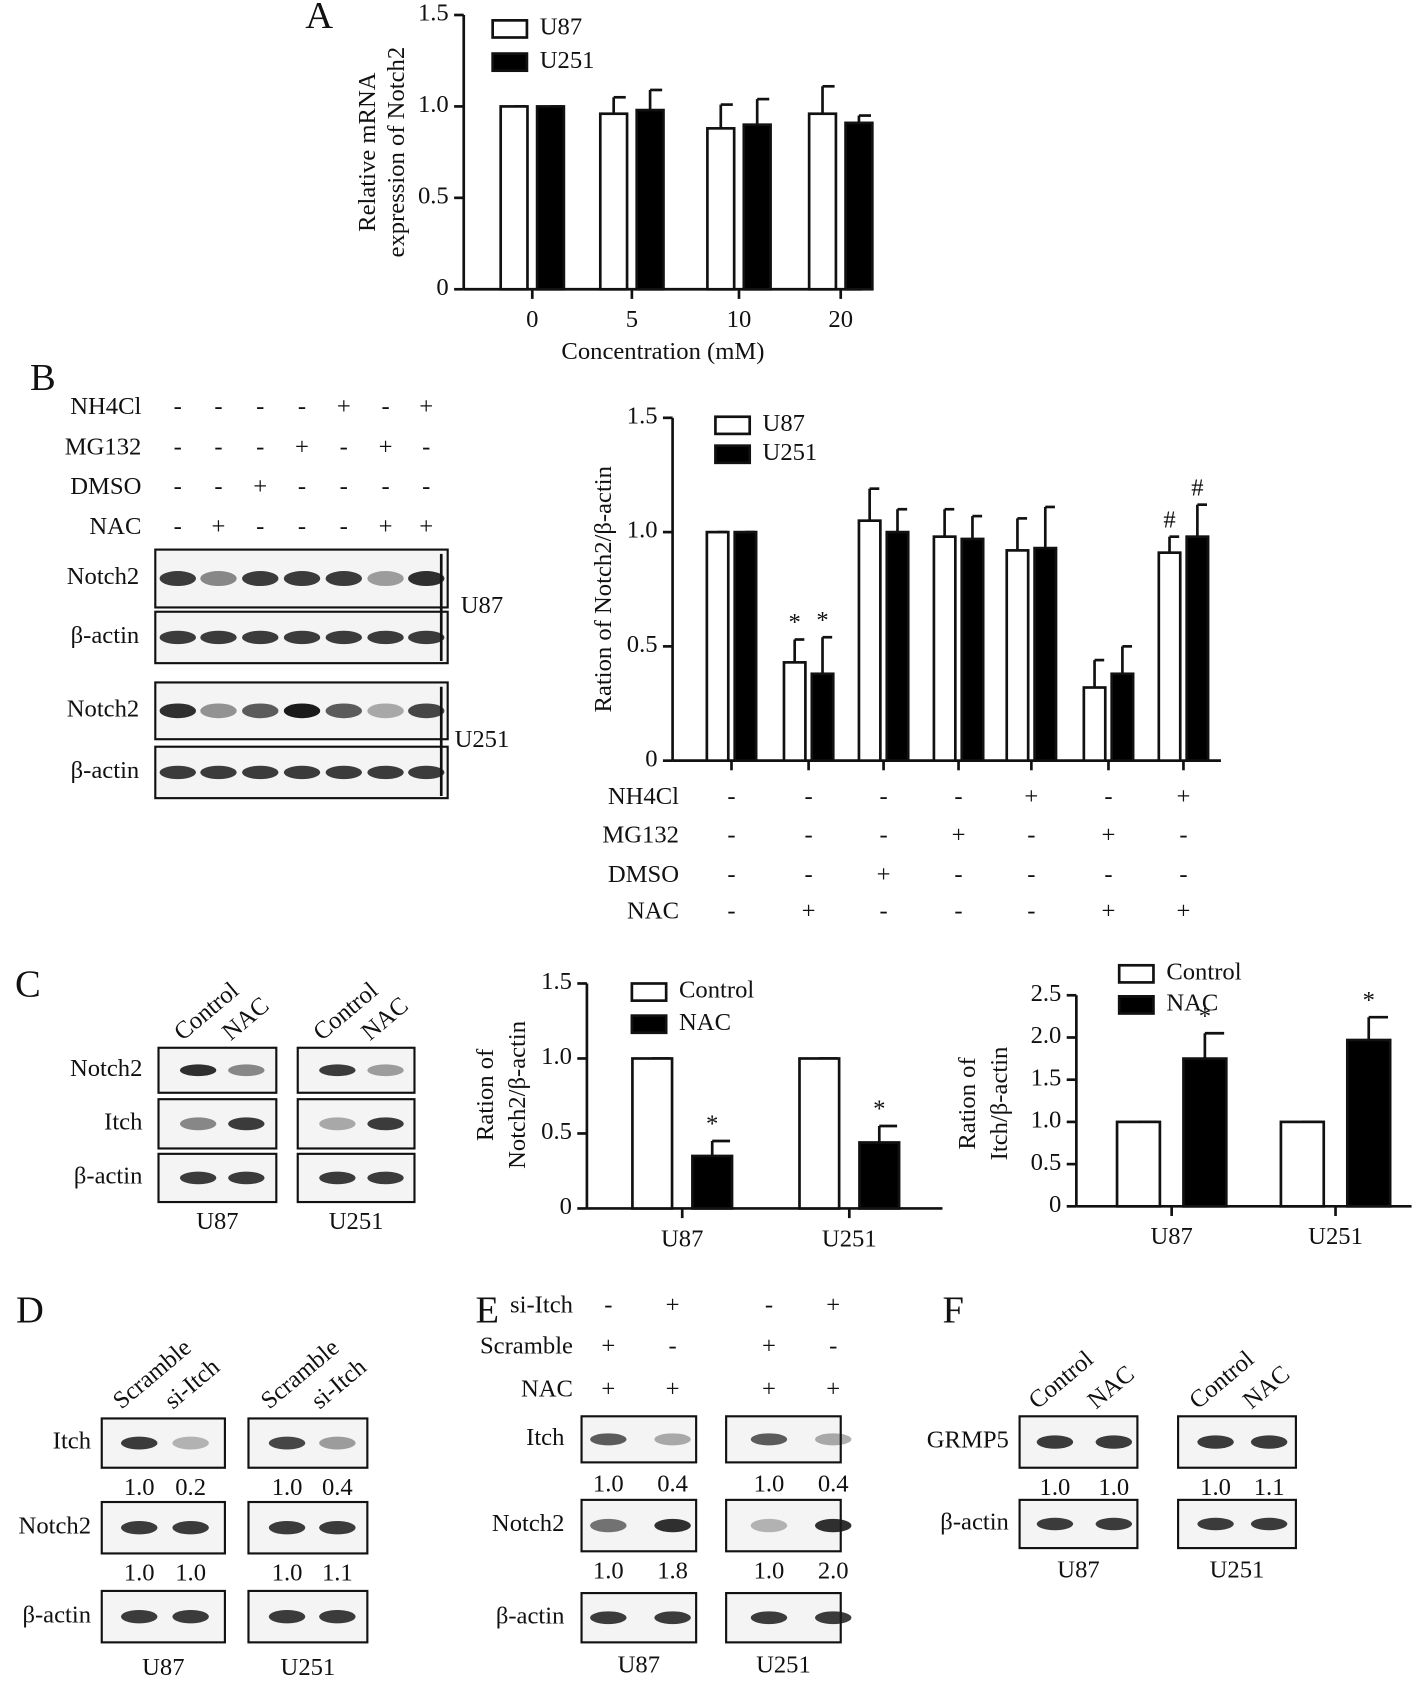 This screenshot has height=1682, width=1418. Describe the element at coordinates (1046, 1077) in the screenshot. I see `y-tick-label: 1.5` at that location.